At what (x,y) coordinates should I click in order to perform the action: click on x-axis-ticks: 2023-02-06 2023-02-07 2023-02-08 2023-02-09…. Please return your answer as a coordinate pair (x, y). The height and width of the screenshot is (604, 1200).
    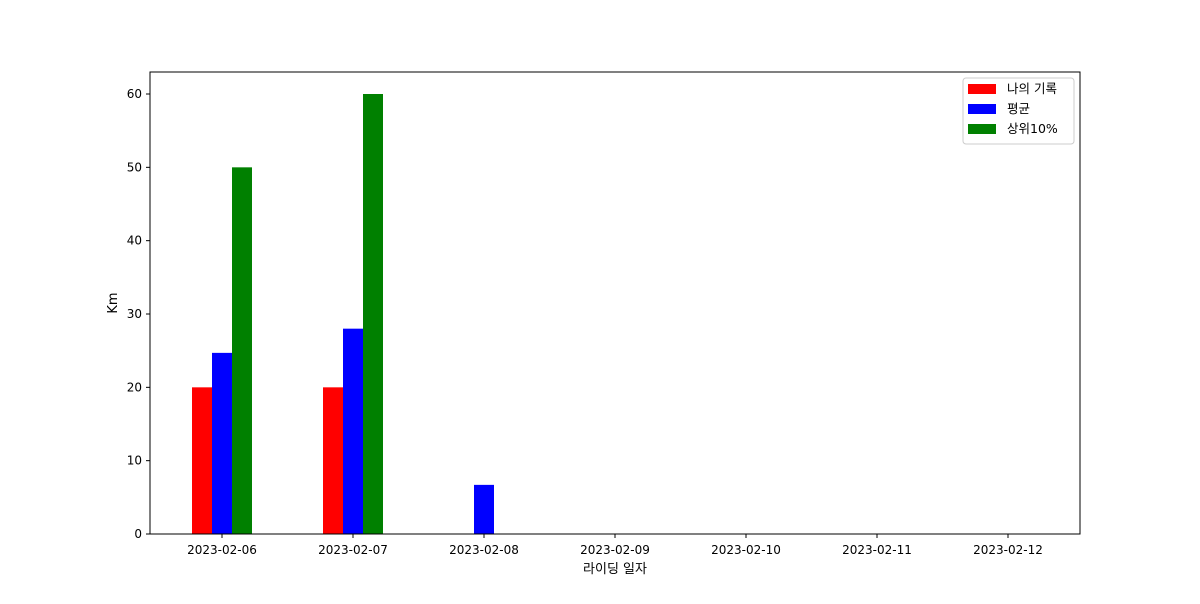
    Looking at the image, I should click on (615, 545).